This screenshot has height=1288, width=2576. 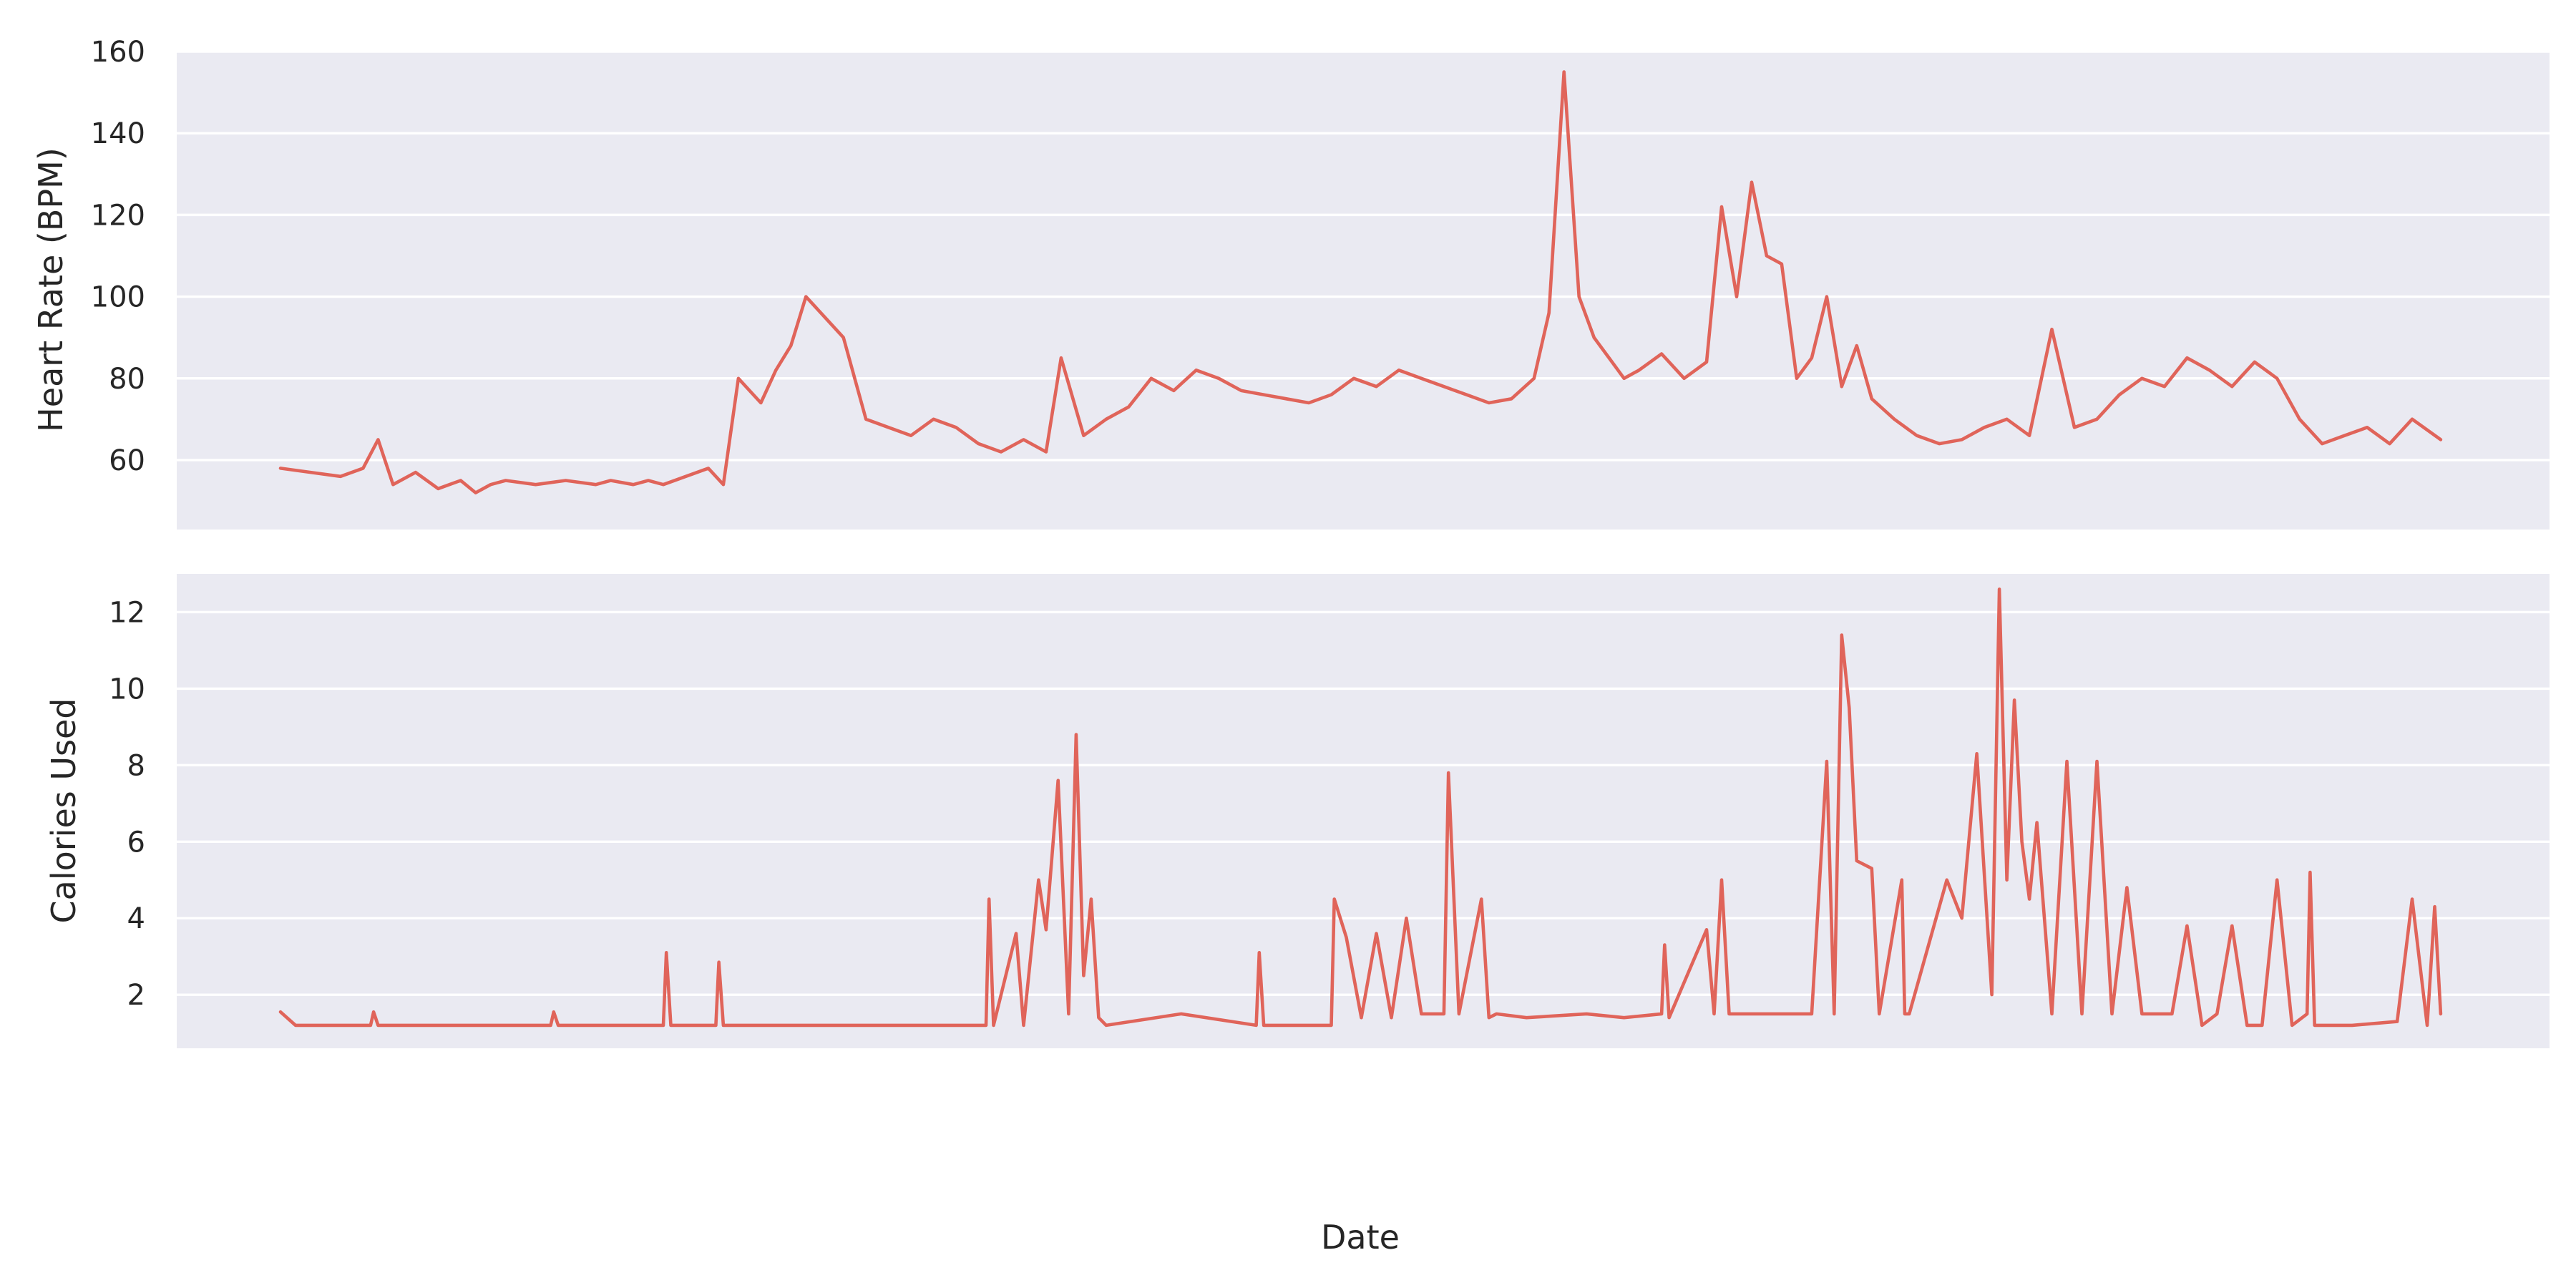 What do you see at coordinates (50, 289) in the screenshot?
I see `heart-rate-y-axis-label: Heart Rate (BPM)` at bounding box center [50, 289].